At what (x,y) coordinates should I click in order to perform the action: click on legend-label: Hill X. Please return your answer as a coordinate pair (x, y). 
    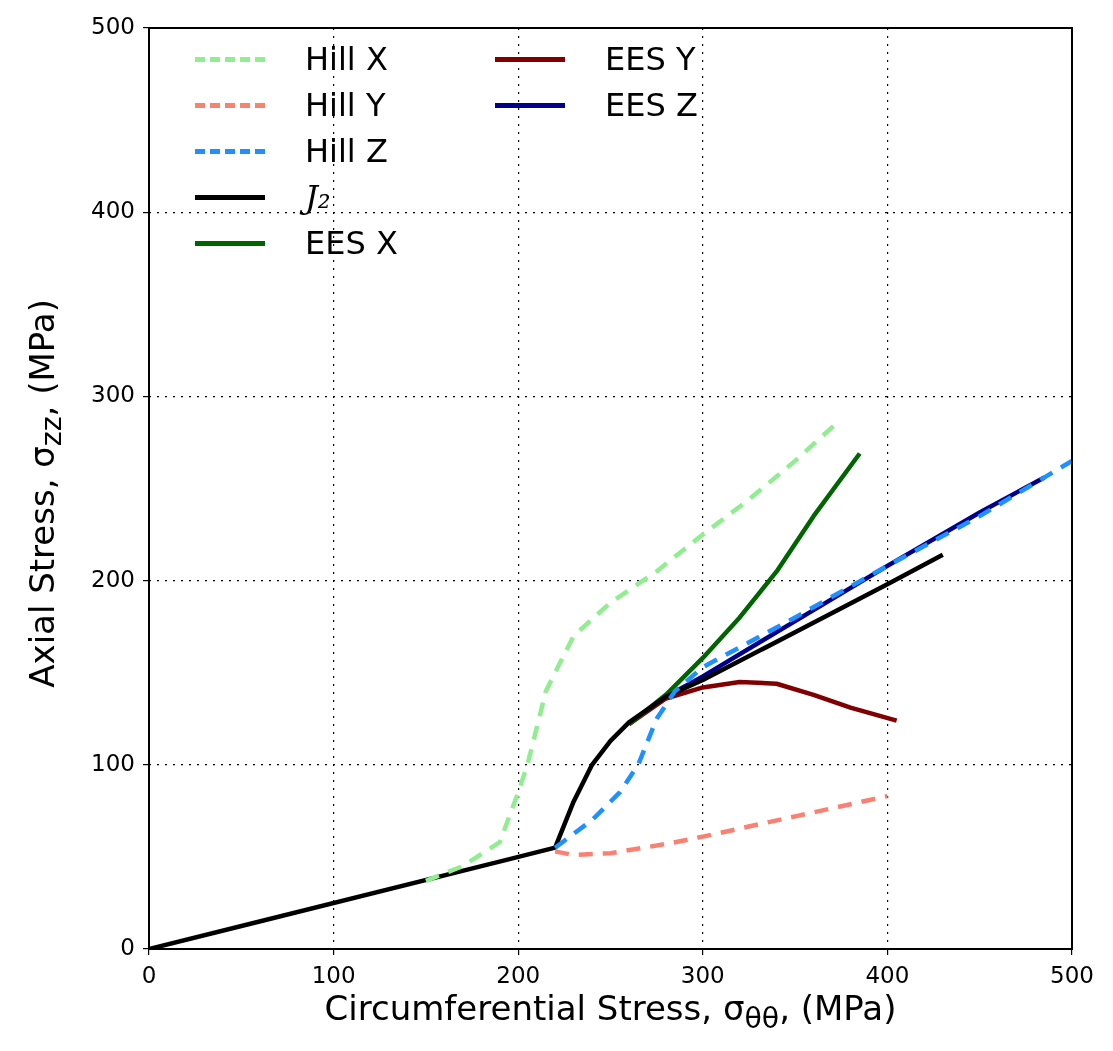
    Looking at the image, I should click on (347, 59).